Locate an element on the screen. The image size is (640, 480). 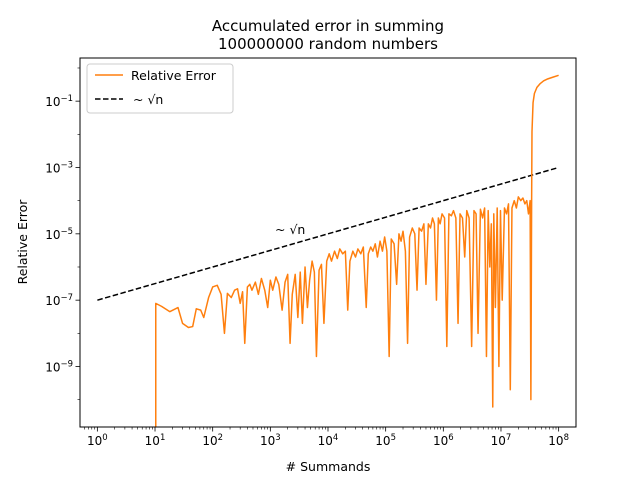
y-tick-label: 10⁻¹ is located at coordinates (59, 101).